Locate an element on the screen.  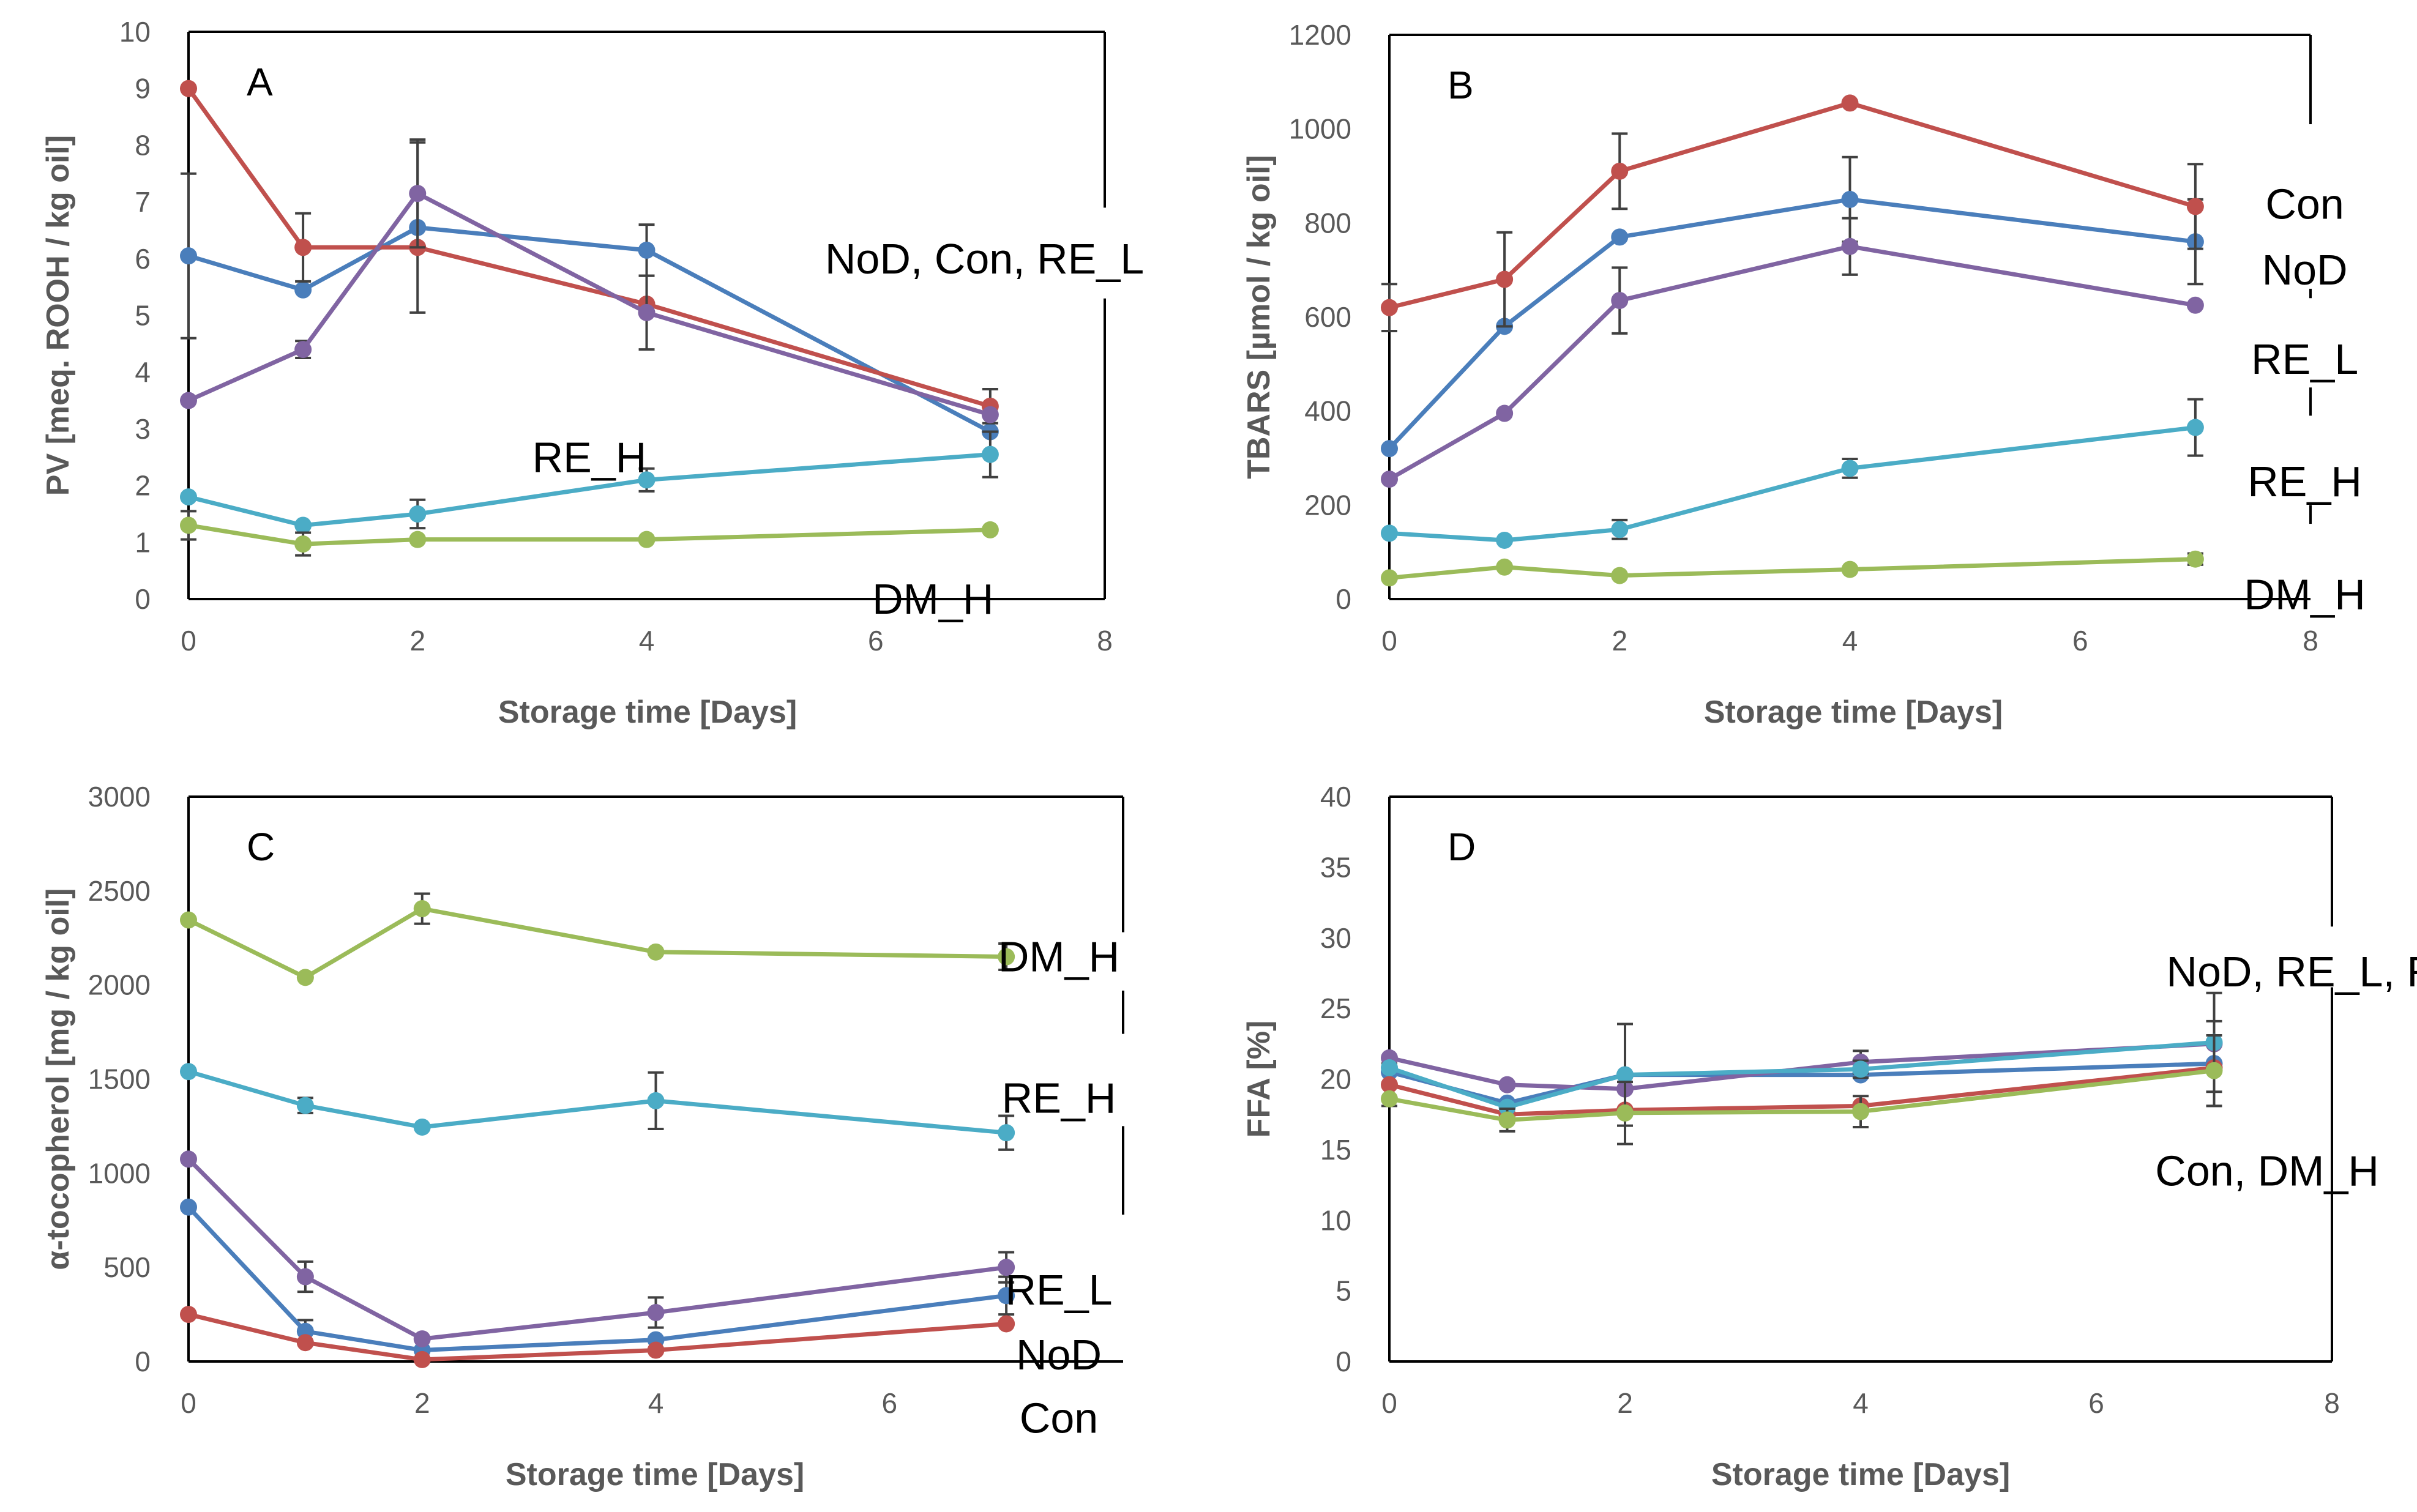
series-annotation: RE_H is located at coordinates (1059, 1098).